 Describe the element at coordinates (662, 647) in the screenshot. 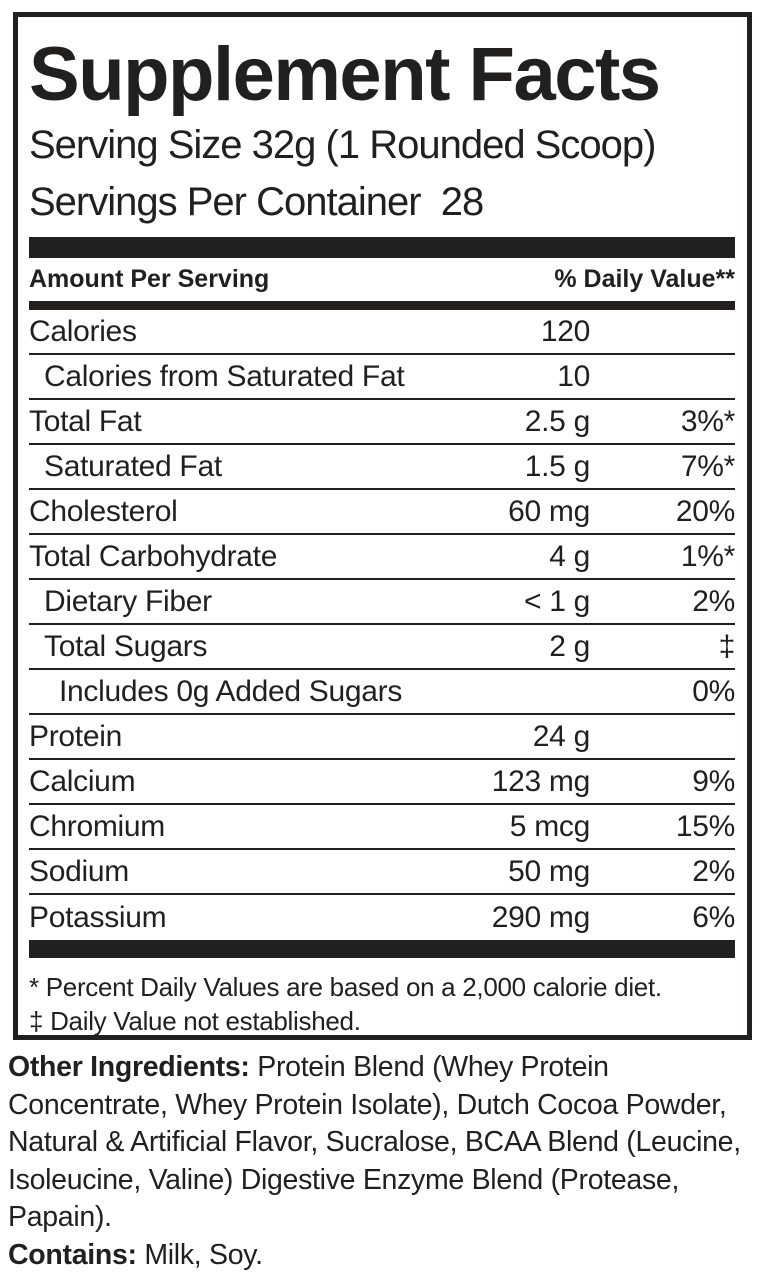

I see `nutrient-daily-value: ‡` at that location.